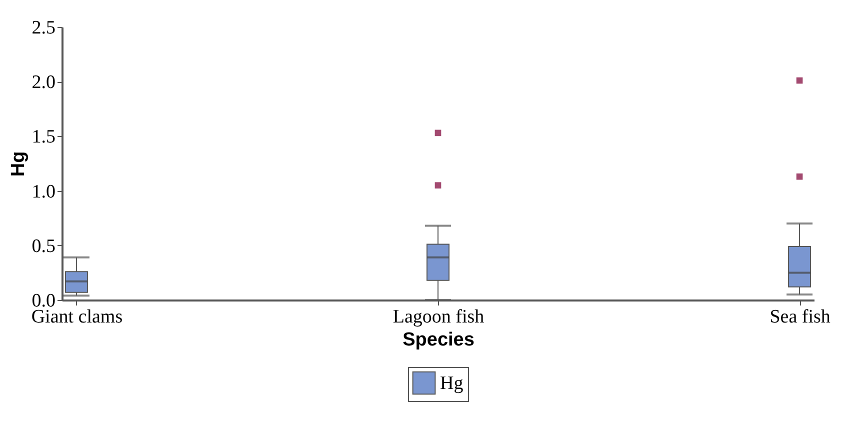  Describe the element at coordinates (800, 317) in the screenshot. I see `x-tick-label: Sea fish` at that location.